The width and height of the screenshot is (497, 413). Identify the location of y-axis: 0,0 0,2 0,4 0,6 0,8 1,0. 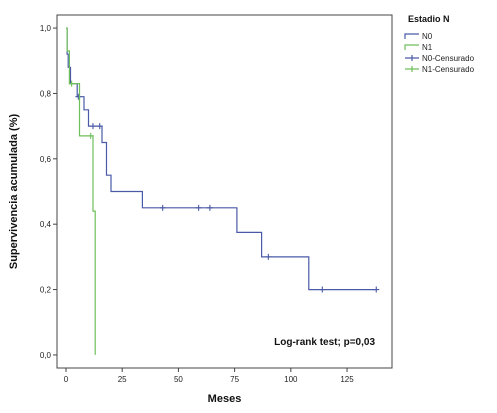
(48, 192).